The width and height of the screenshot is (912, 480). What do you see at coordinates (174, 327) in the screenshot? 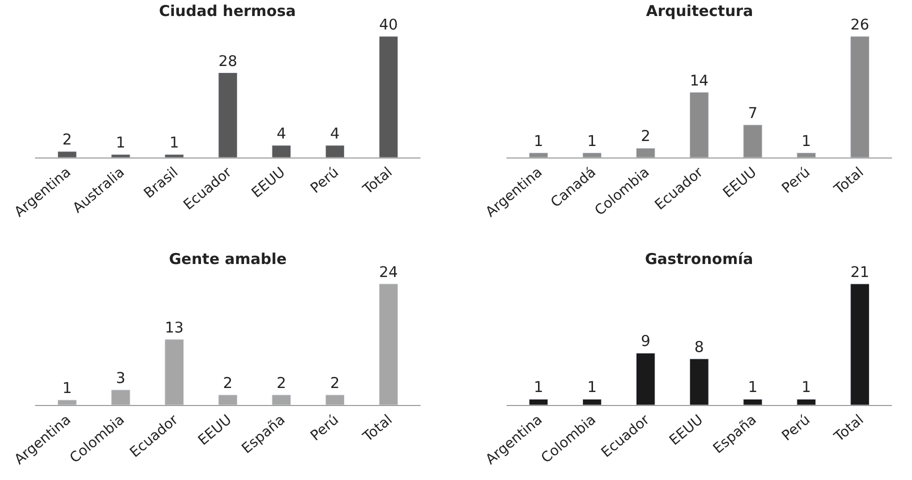
I see `data-label: 13` at bounding box center [174, 327].